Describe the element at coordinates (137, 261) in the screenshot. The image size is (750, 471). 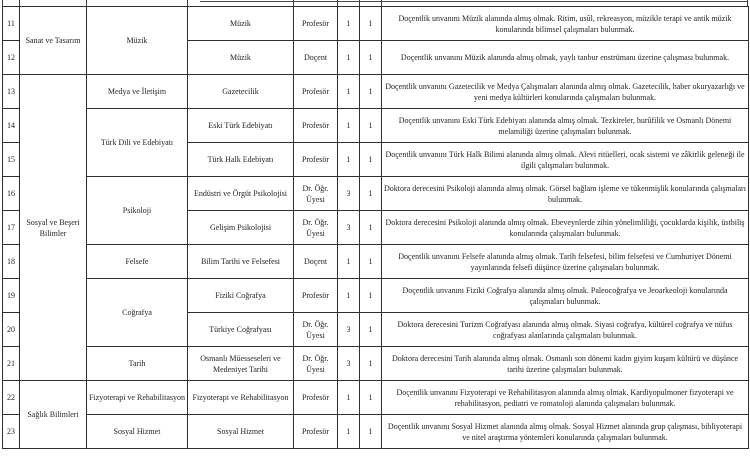
I see `department-cell: Felsefe` at that location.